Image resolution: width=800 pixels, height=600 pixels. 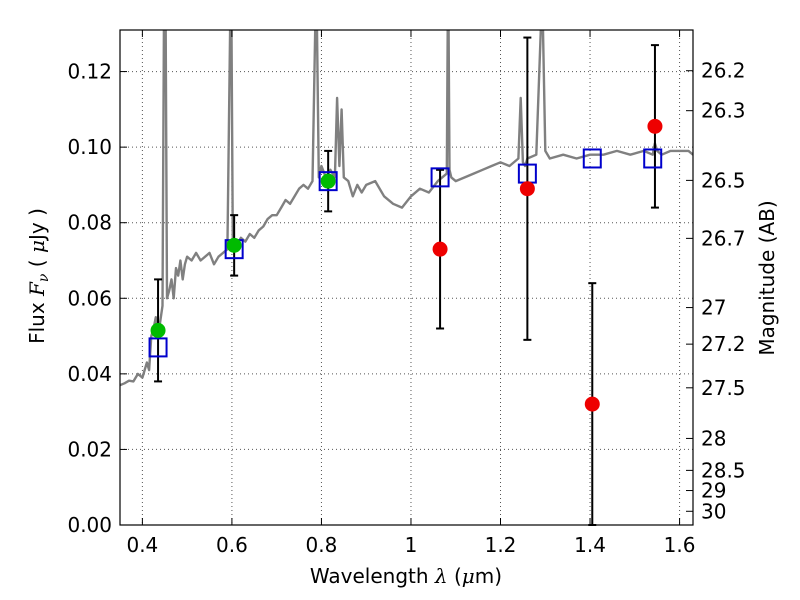 What do you see at coordinates (468, 576) in the screenshot?
I see `x-axis-label-unit-mu: μ` at bounding box center [468, 576].